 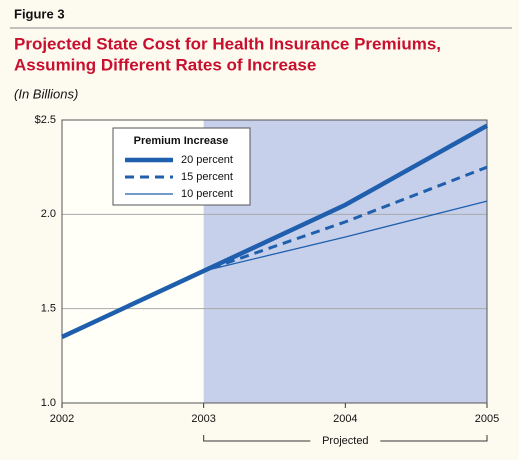 I want to click on projected-label: Projected, so click(x=345, y=441).